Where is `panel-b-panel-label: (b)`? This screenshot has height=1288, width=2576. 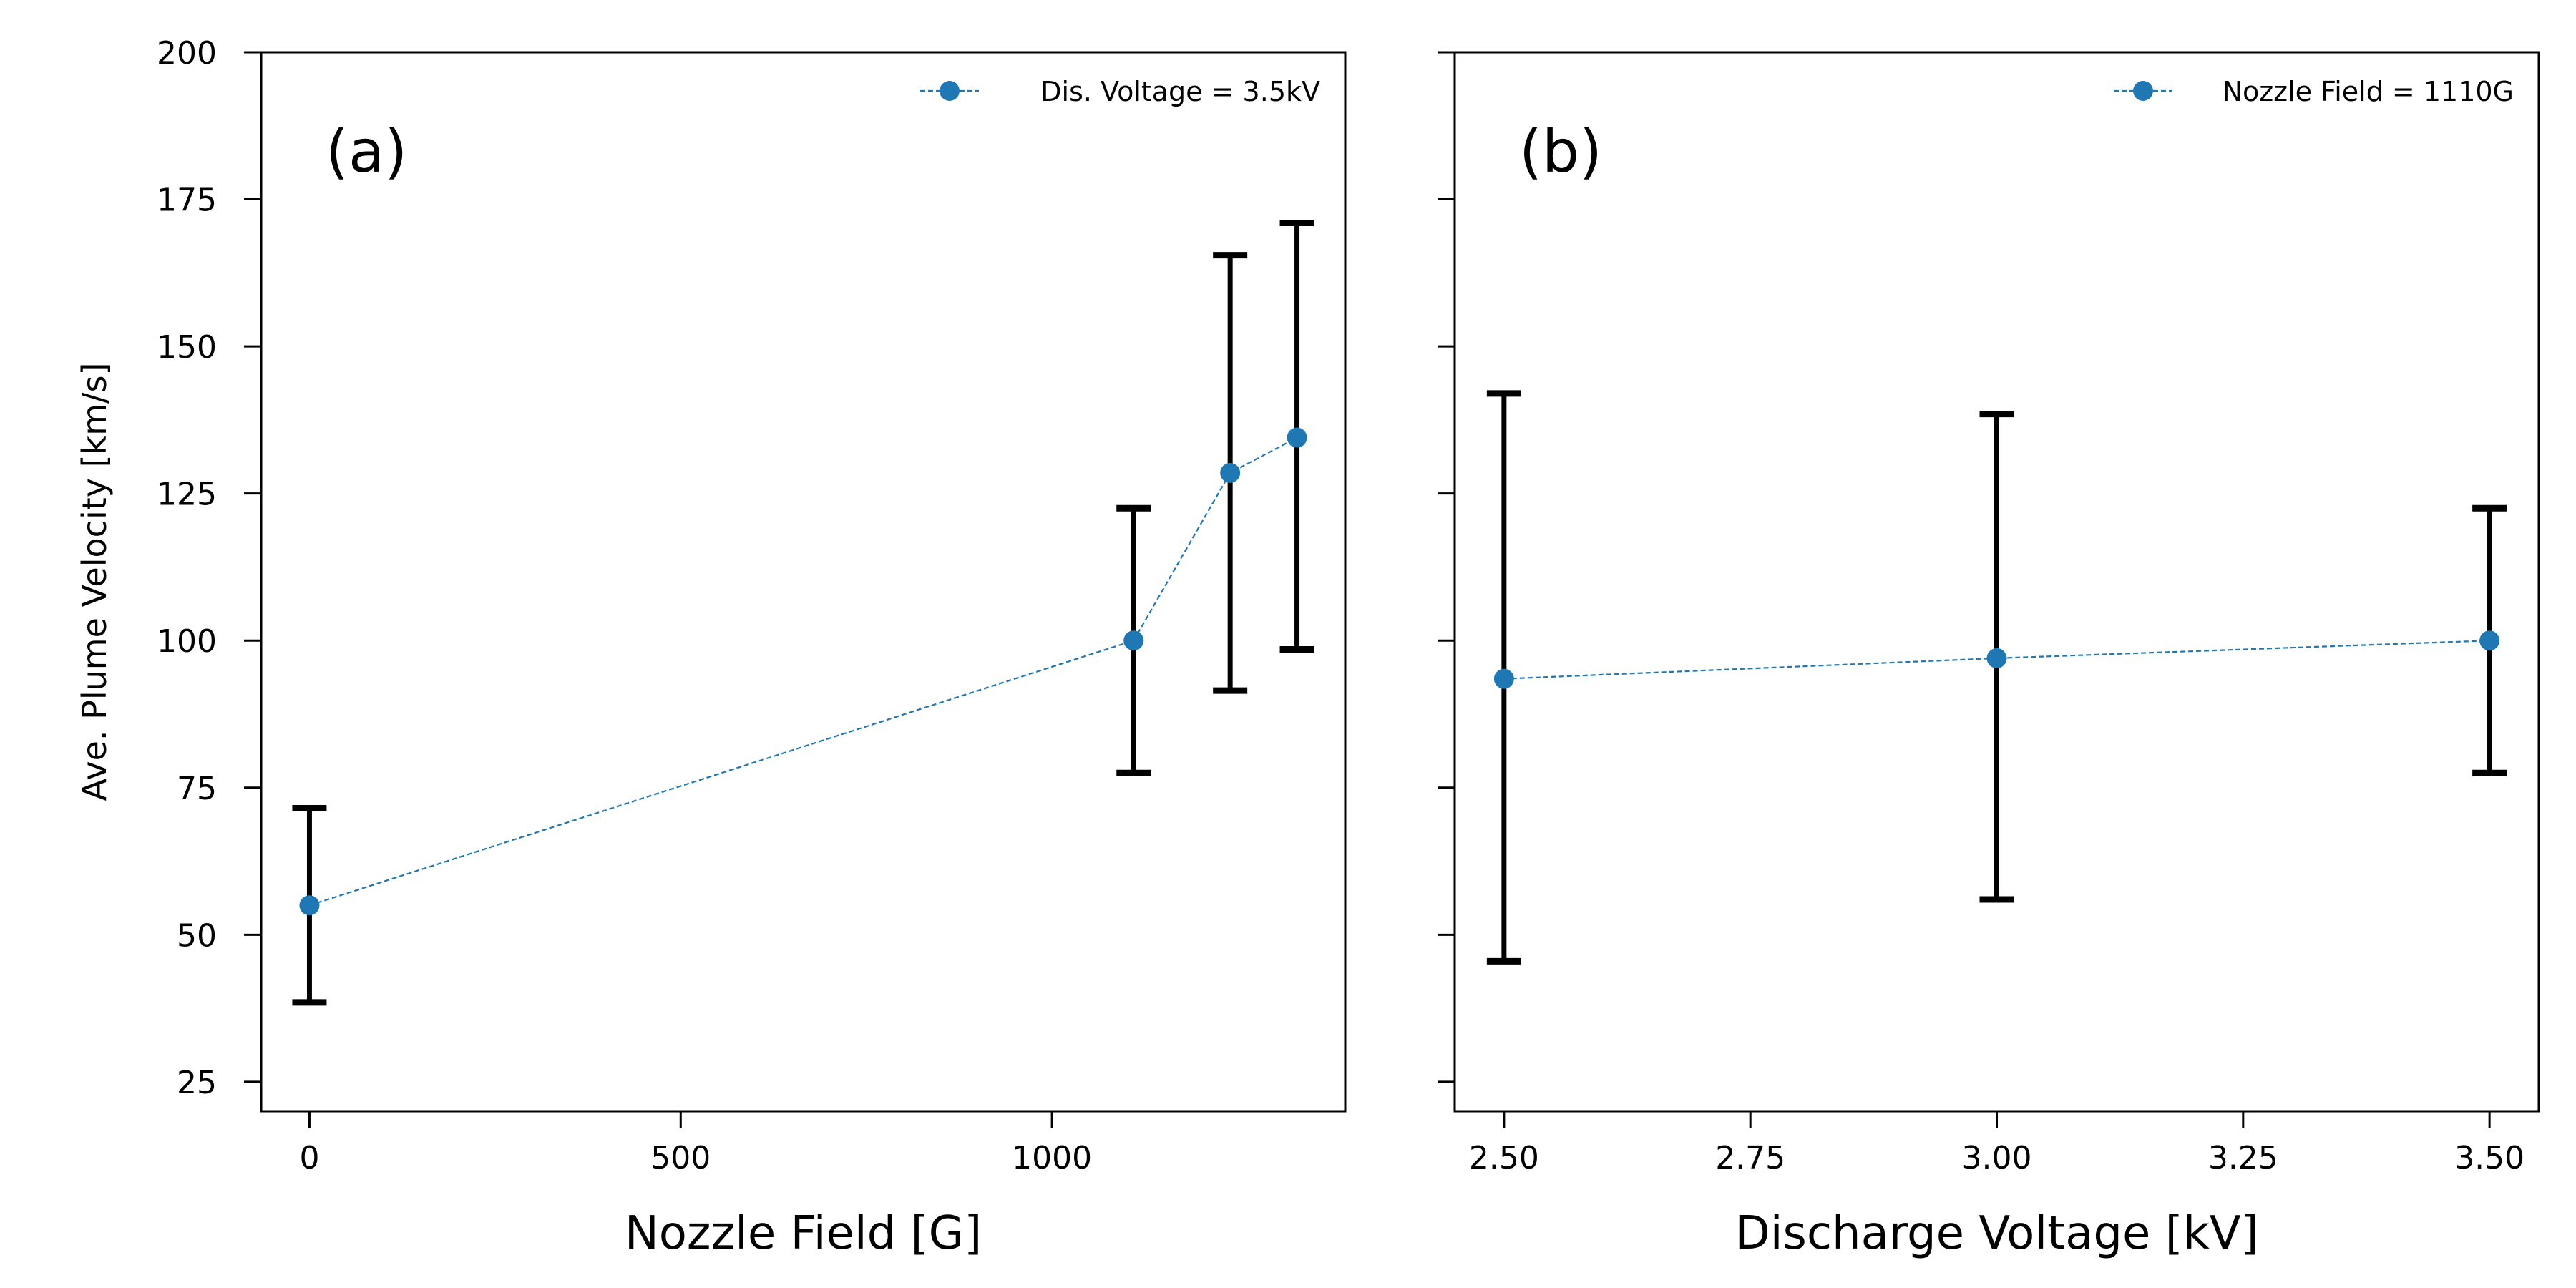
panel-b-panel-label: (b) is located at coordinates (1560, 152).